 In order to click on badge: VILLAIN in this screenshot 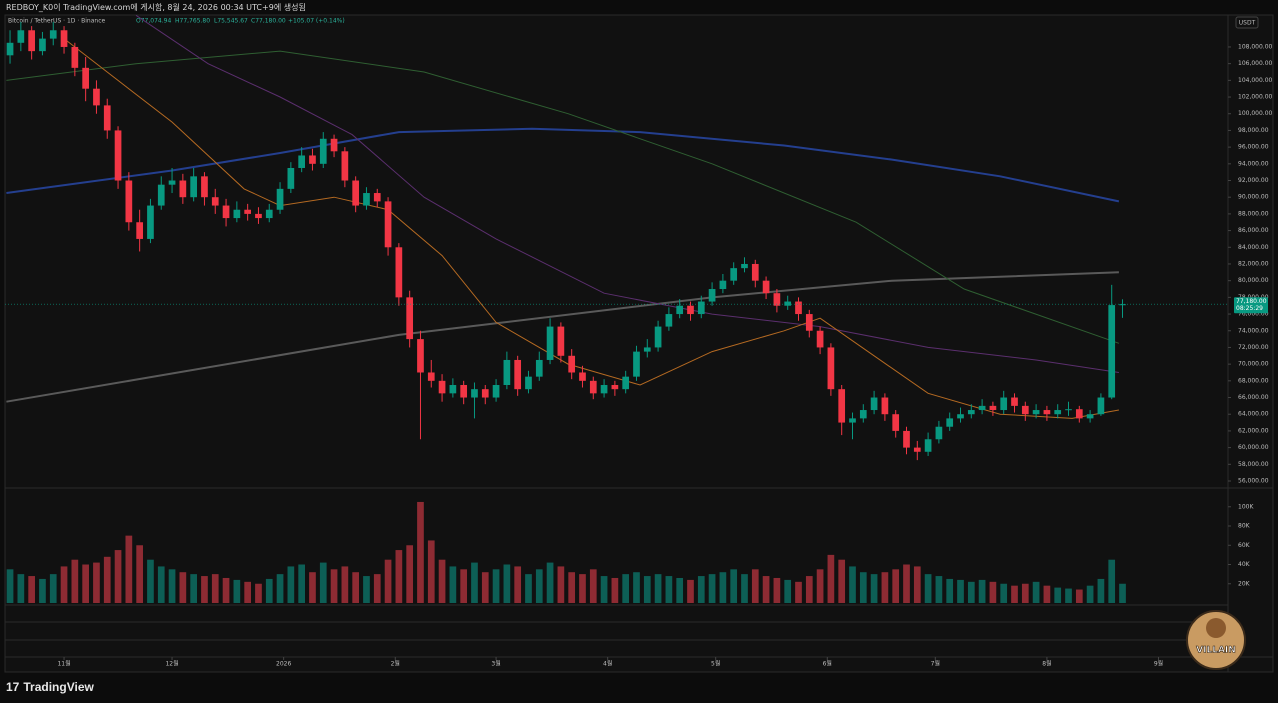, I will do `click(1216, 640)`.